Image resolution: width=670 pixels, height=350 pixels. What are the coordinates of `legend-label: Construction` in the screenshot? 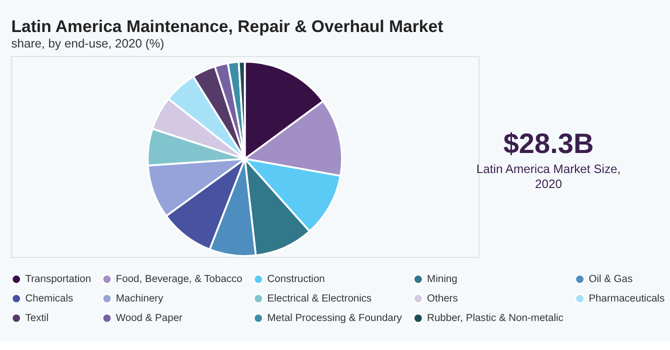 It's located at (296, 280).